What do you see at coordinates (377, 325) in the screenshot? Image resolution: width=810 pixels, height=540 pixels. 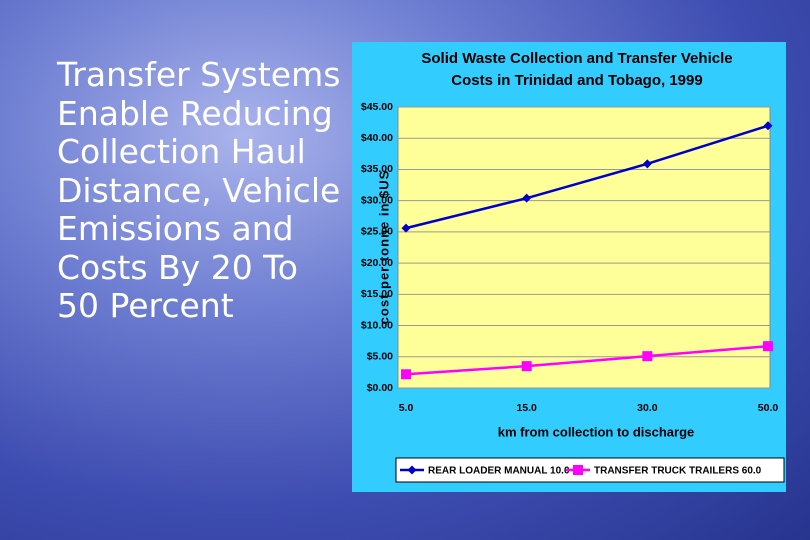 I see `y-tick-label: $10.00` at bounding box center [377, 325].